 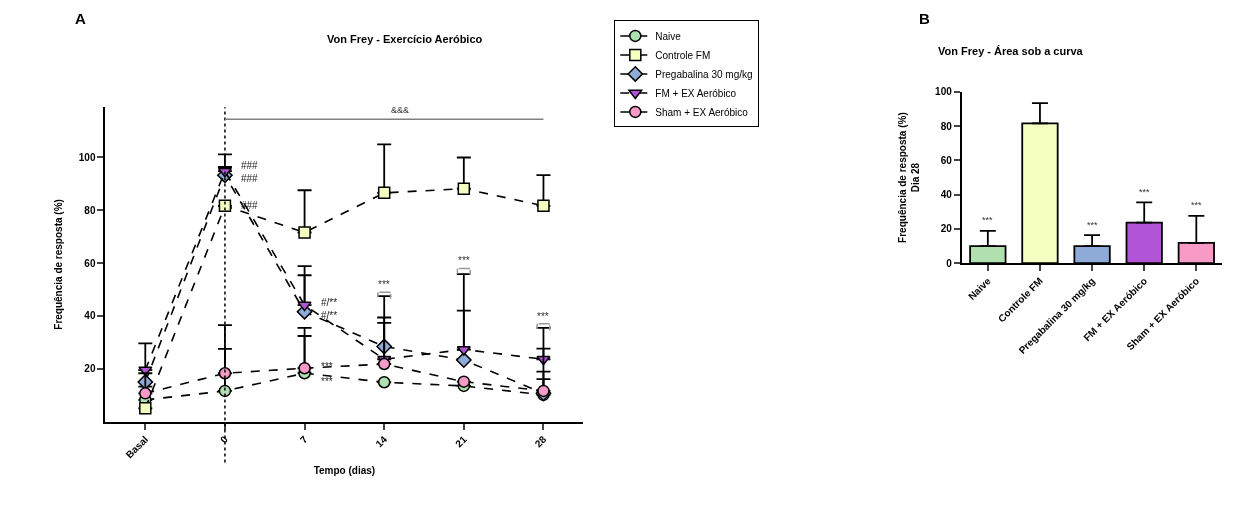 I want to click on legend-label: Sham + EX Aeróbico, so click(x=702, y=112).